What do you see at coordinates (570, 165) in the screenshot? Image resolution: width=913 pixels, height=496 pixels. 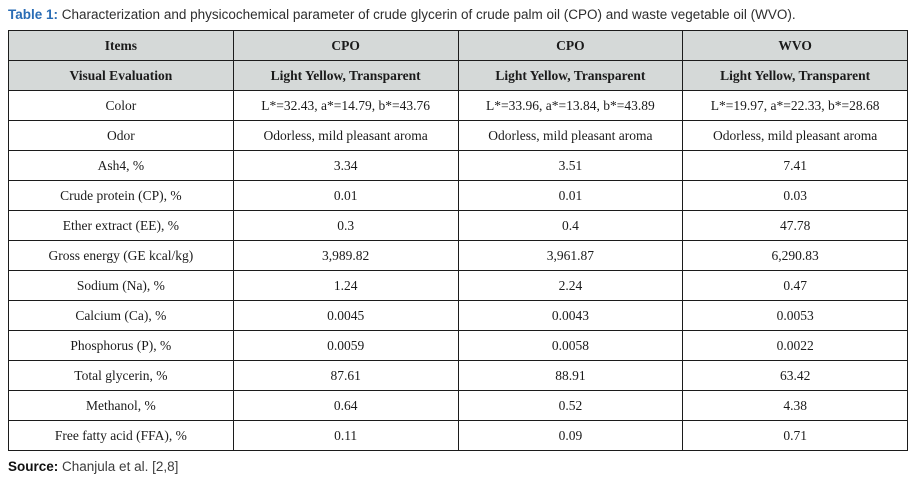 I see `value-cell: 3.51` at bounding box center [570, 165].